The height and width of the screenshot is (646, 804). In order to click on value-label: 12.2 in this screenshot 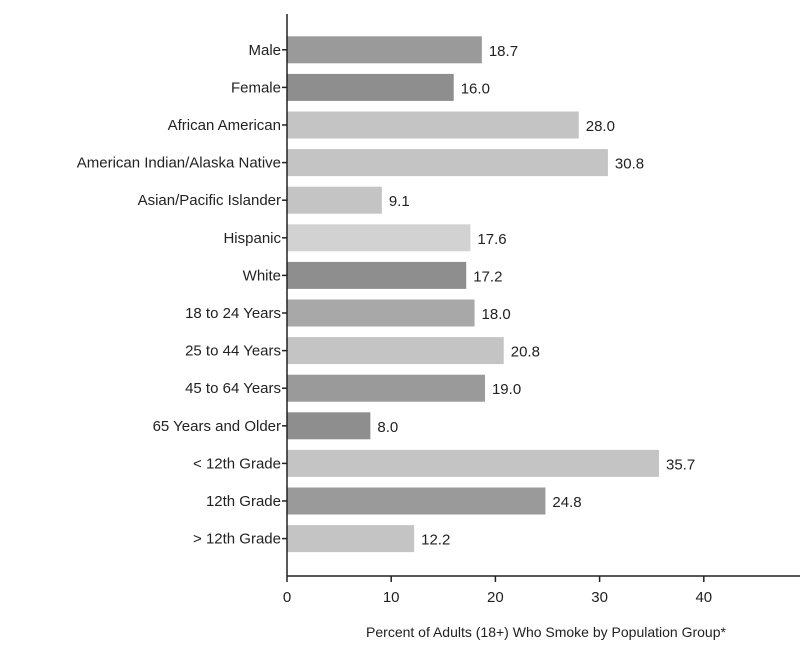, I will do `click(435, 540)`.